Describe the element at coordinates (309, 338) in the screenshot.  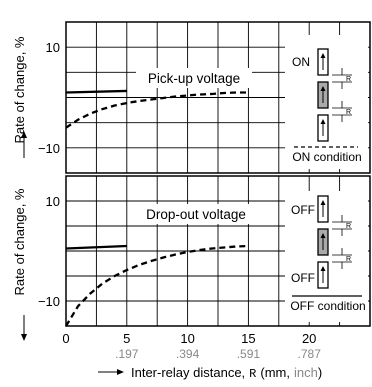
I see `x-tick-label: 20` at that location.